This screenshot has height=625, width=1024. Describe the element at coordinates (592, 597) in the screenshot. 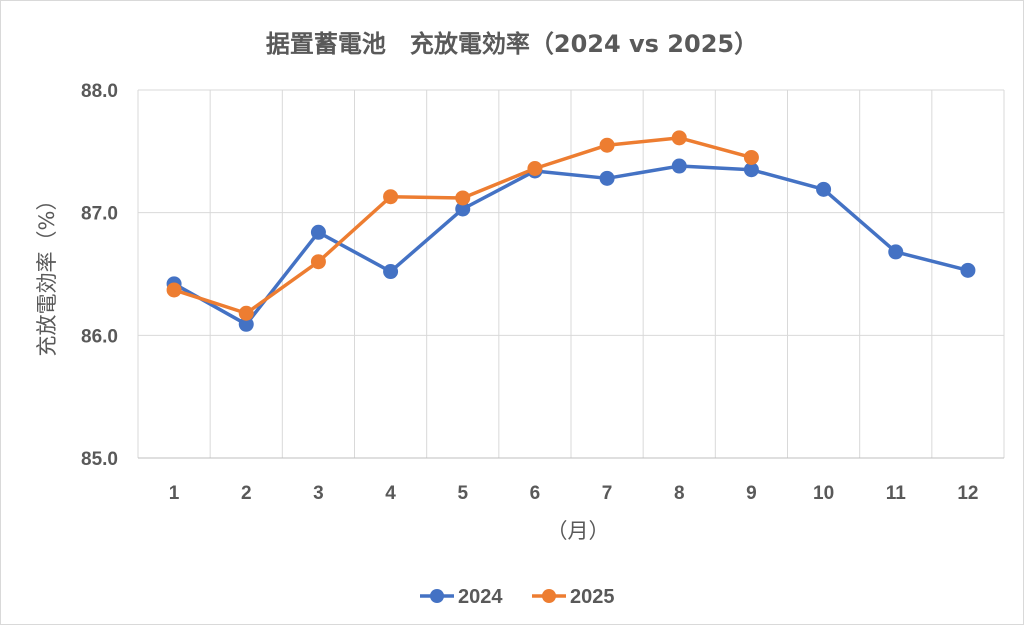

I see `legend-label-2025: 2025` at that location.